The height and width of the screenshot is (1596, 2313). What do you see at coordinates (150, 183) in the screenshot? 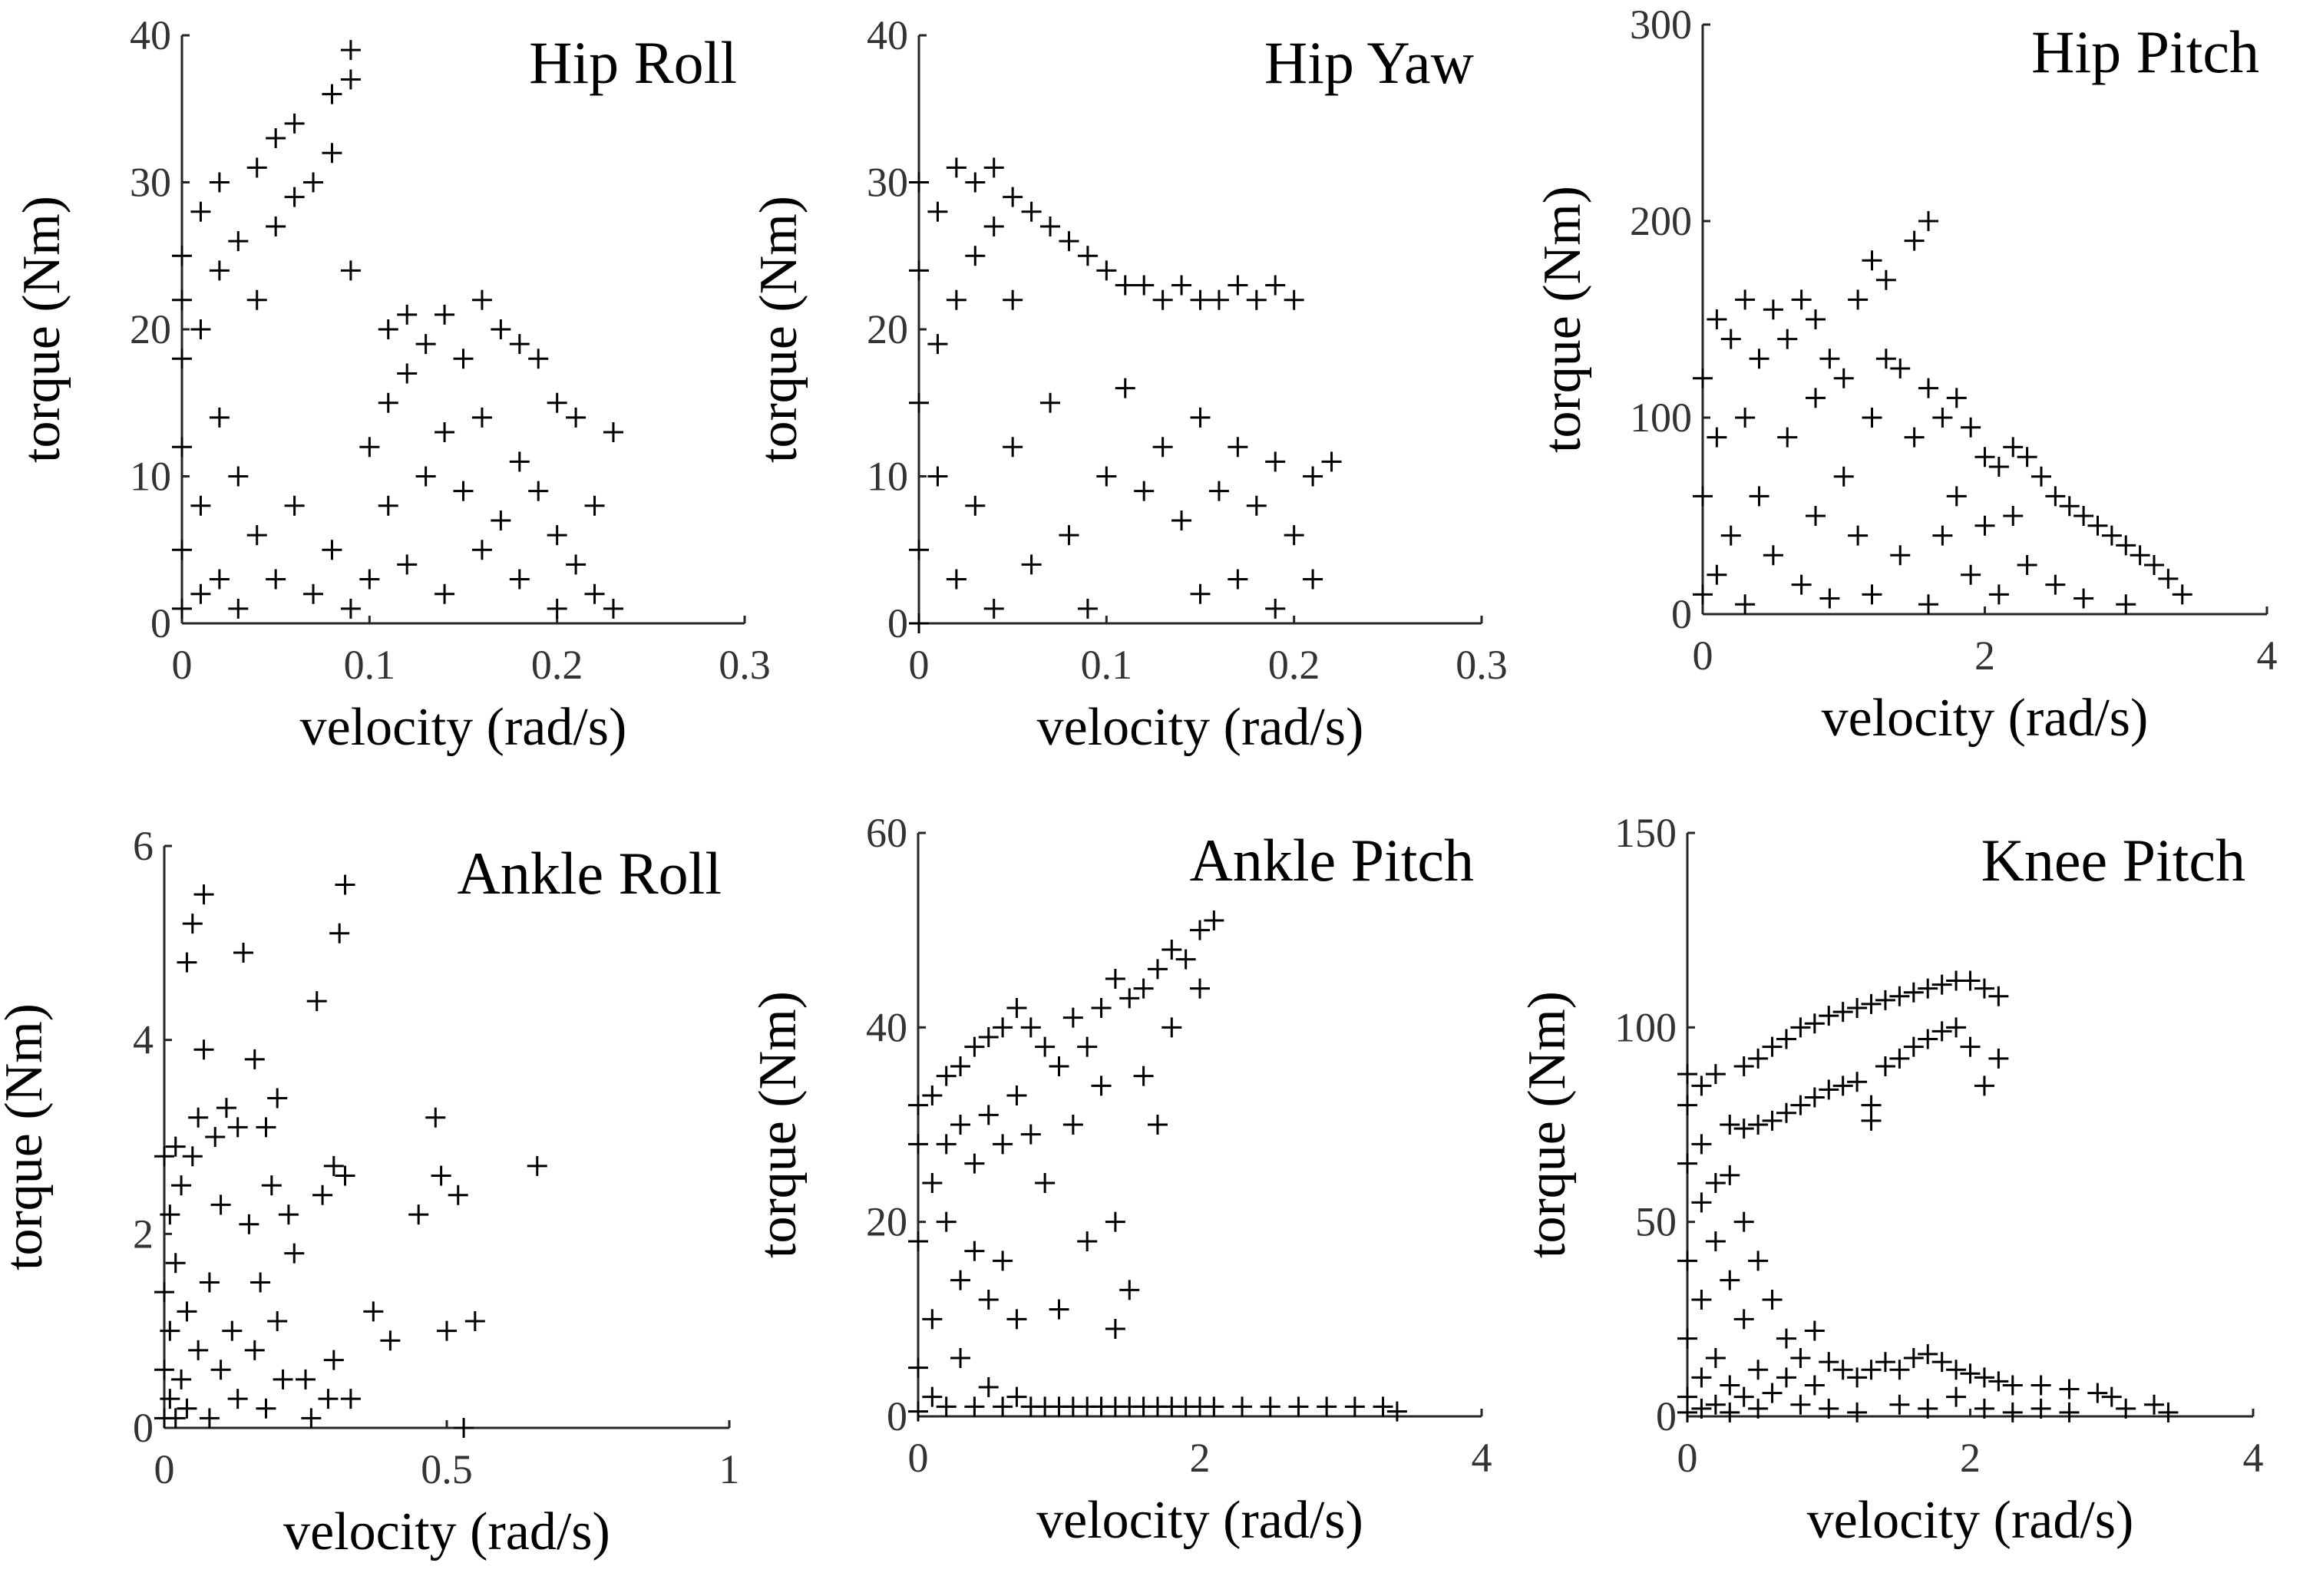
I see `y-tick-label: 30` at bounding box center [150, 183].